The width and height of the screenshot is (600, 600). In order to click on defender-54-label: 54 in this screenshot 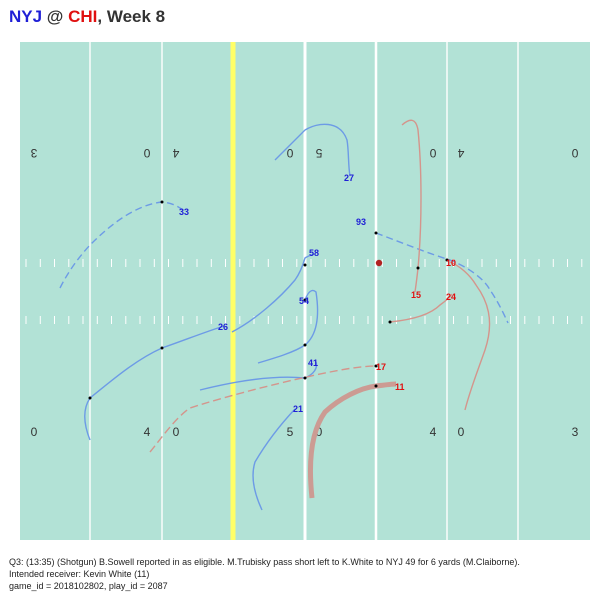, I will do `click(304, 301)`.